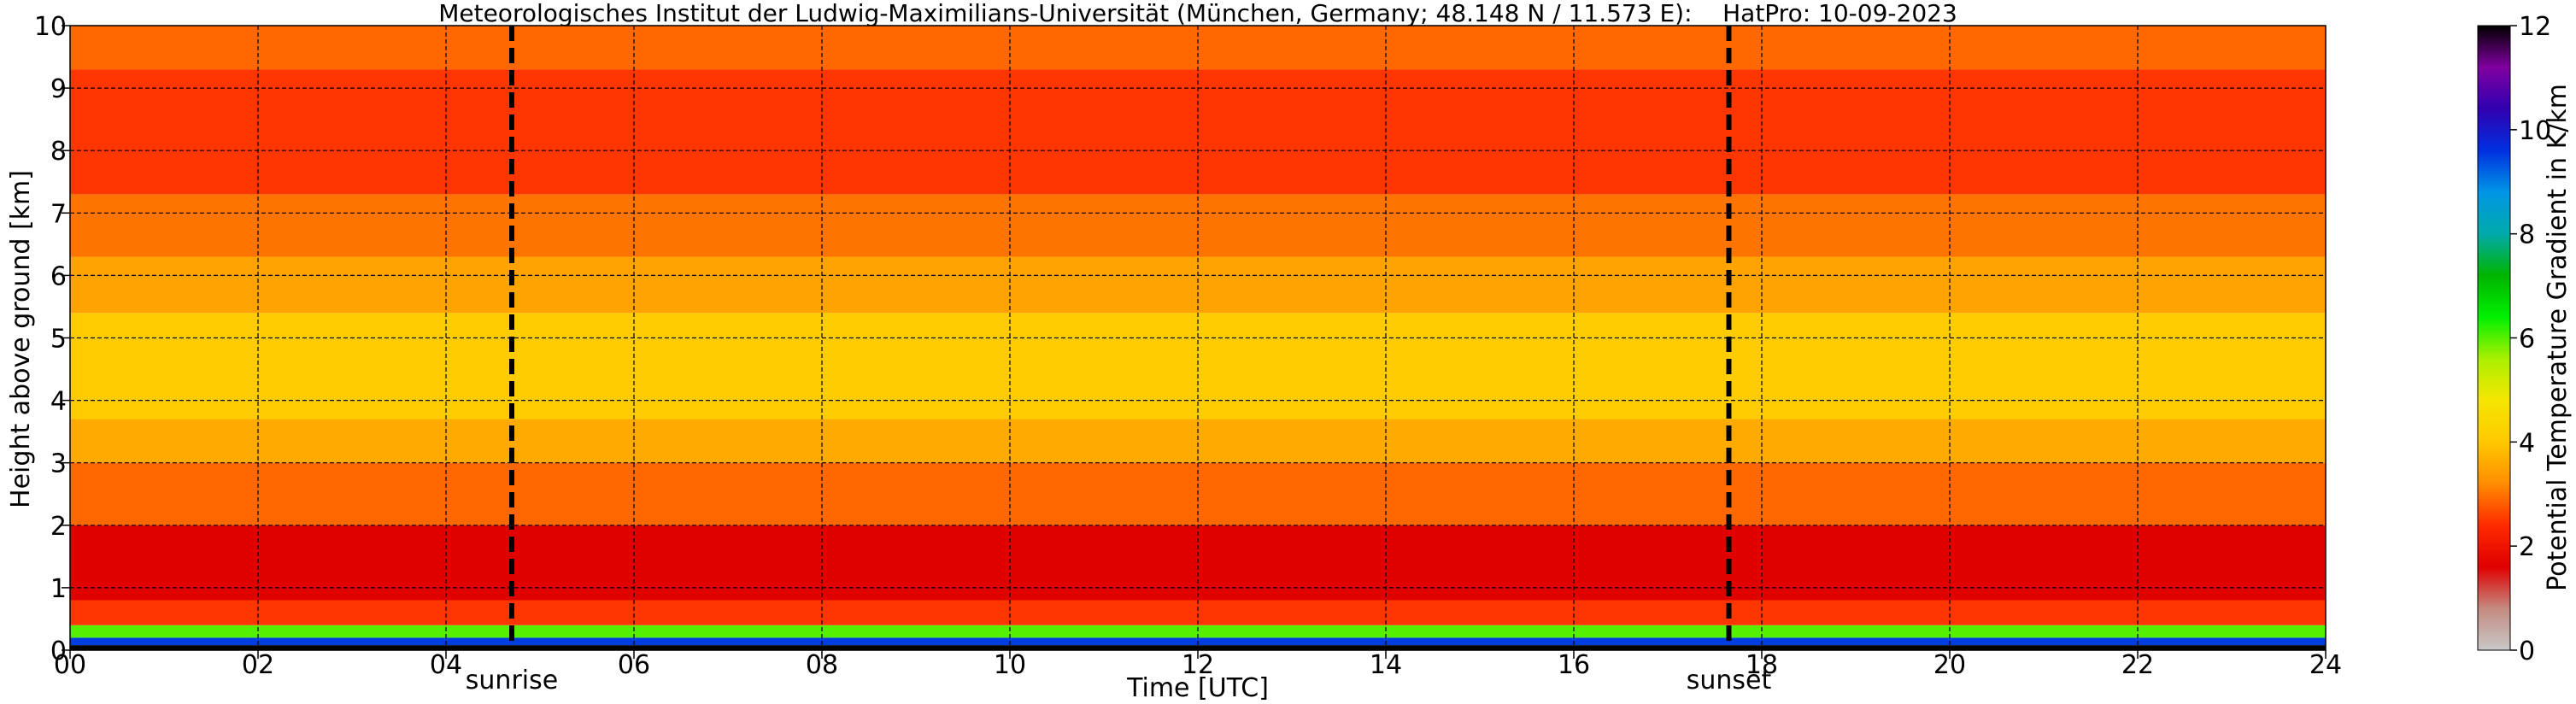 The height and width of the screenshot is (704, 2576). I want to click on x-tick-label: 06, so click(634, 665).